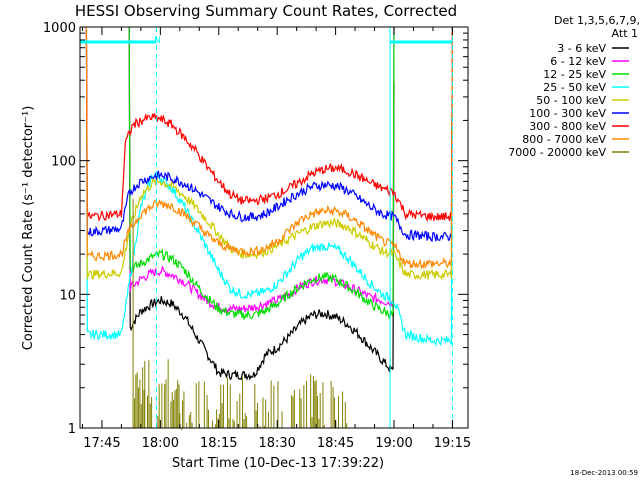  What do you see at coordinates (101, 443) in the screenshot?
I see `x-tick-label: 17:45` at bounding box center [101, 443].